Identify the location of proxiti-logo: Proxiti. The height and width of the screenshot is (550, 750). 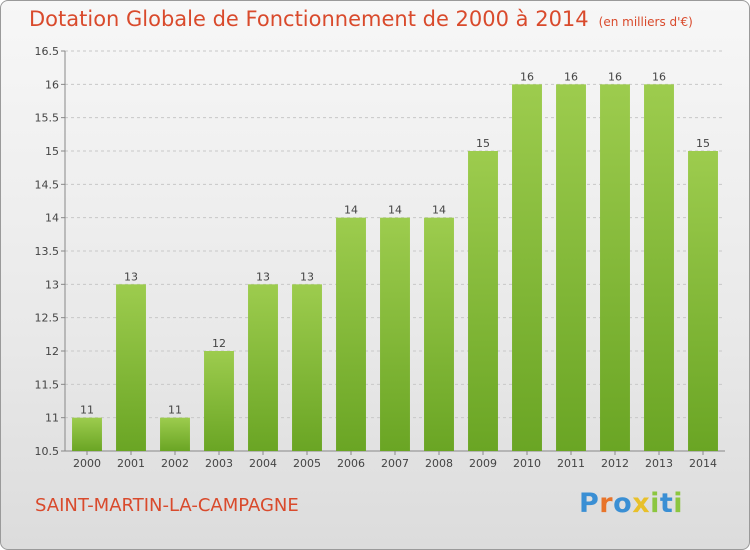
(631, 503).